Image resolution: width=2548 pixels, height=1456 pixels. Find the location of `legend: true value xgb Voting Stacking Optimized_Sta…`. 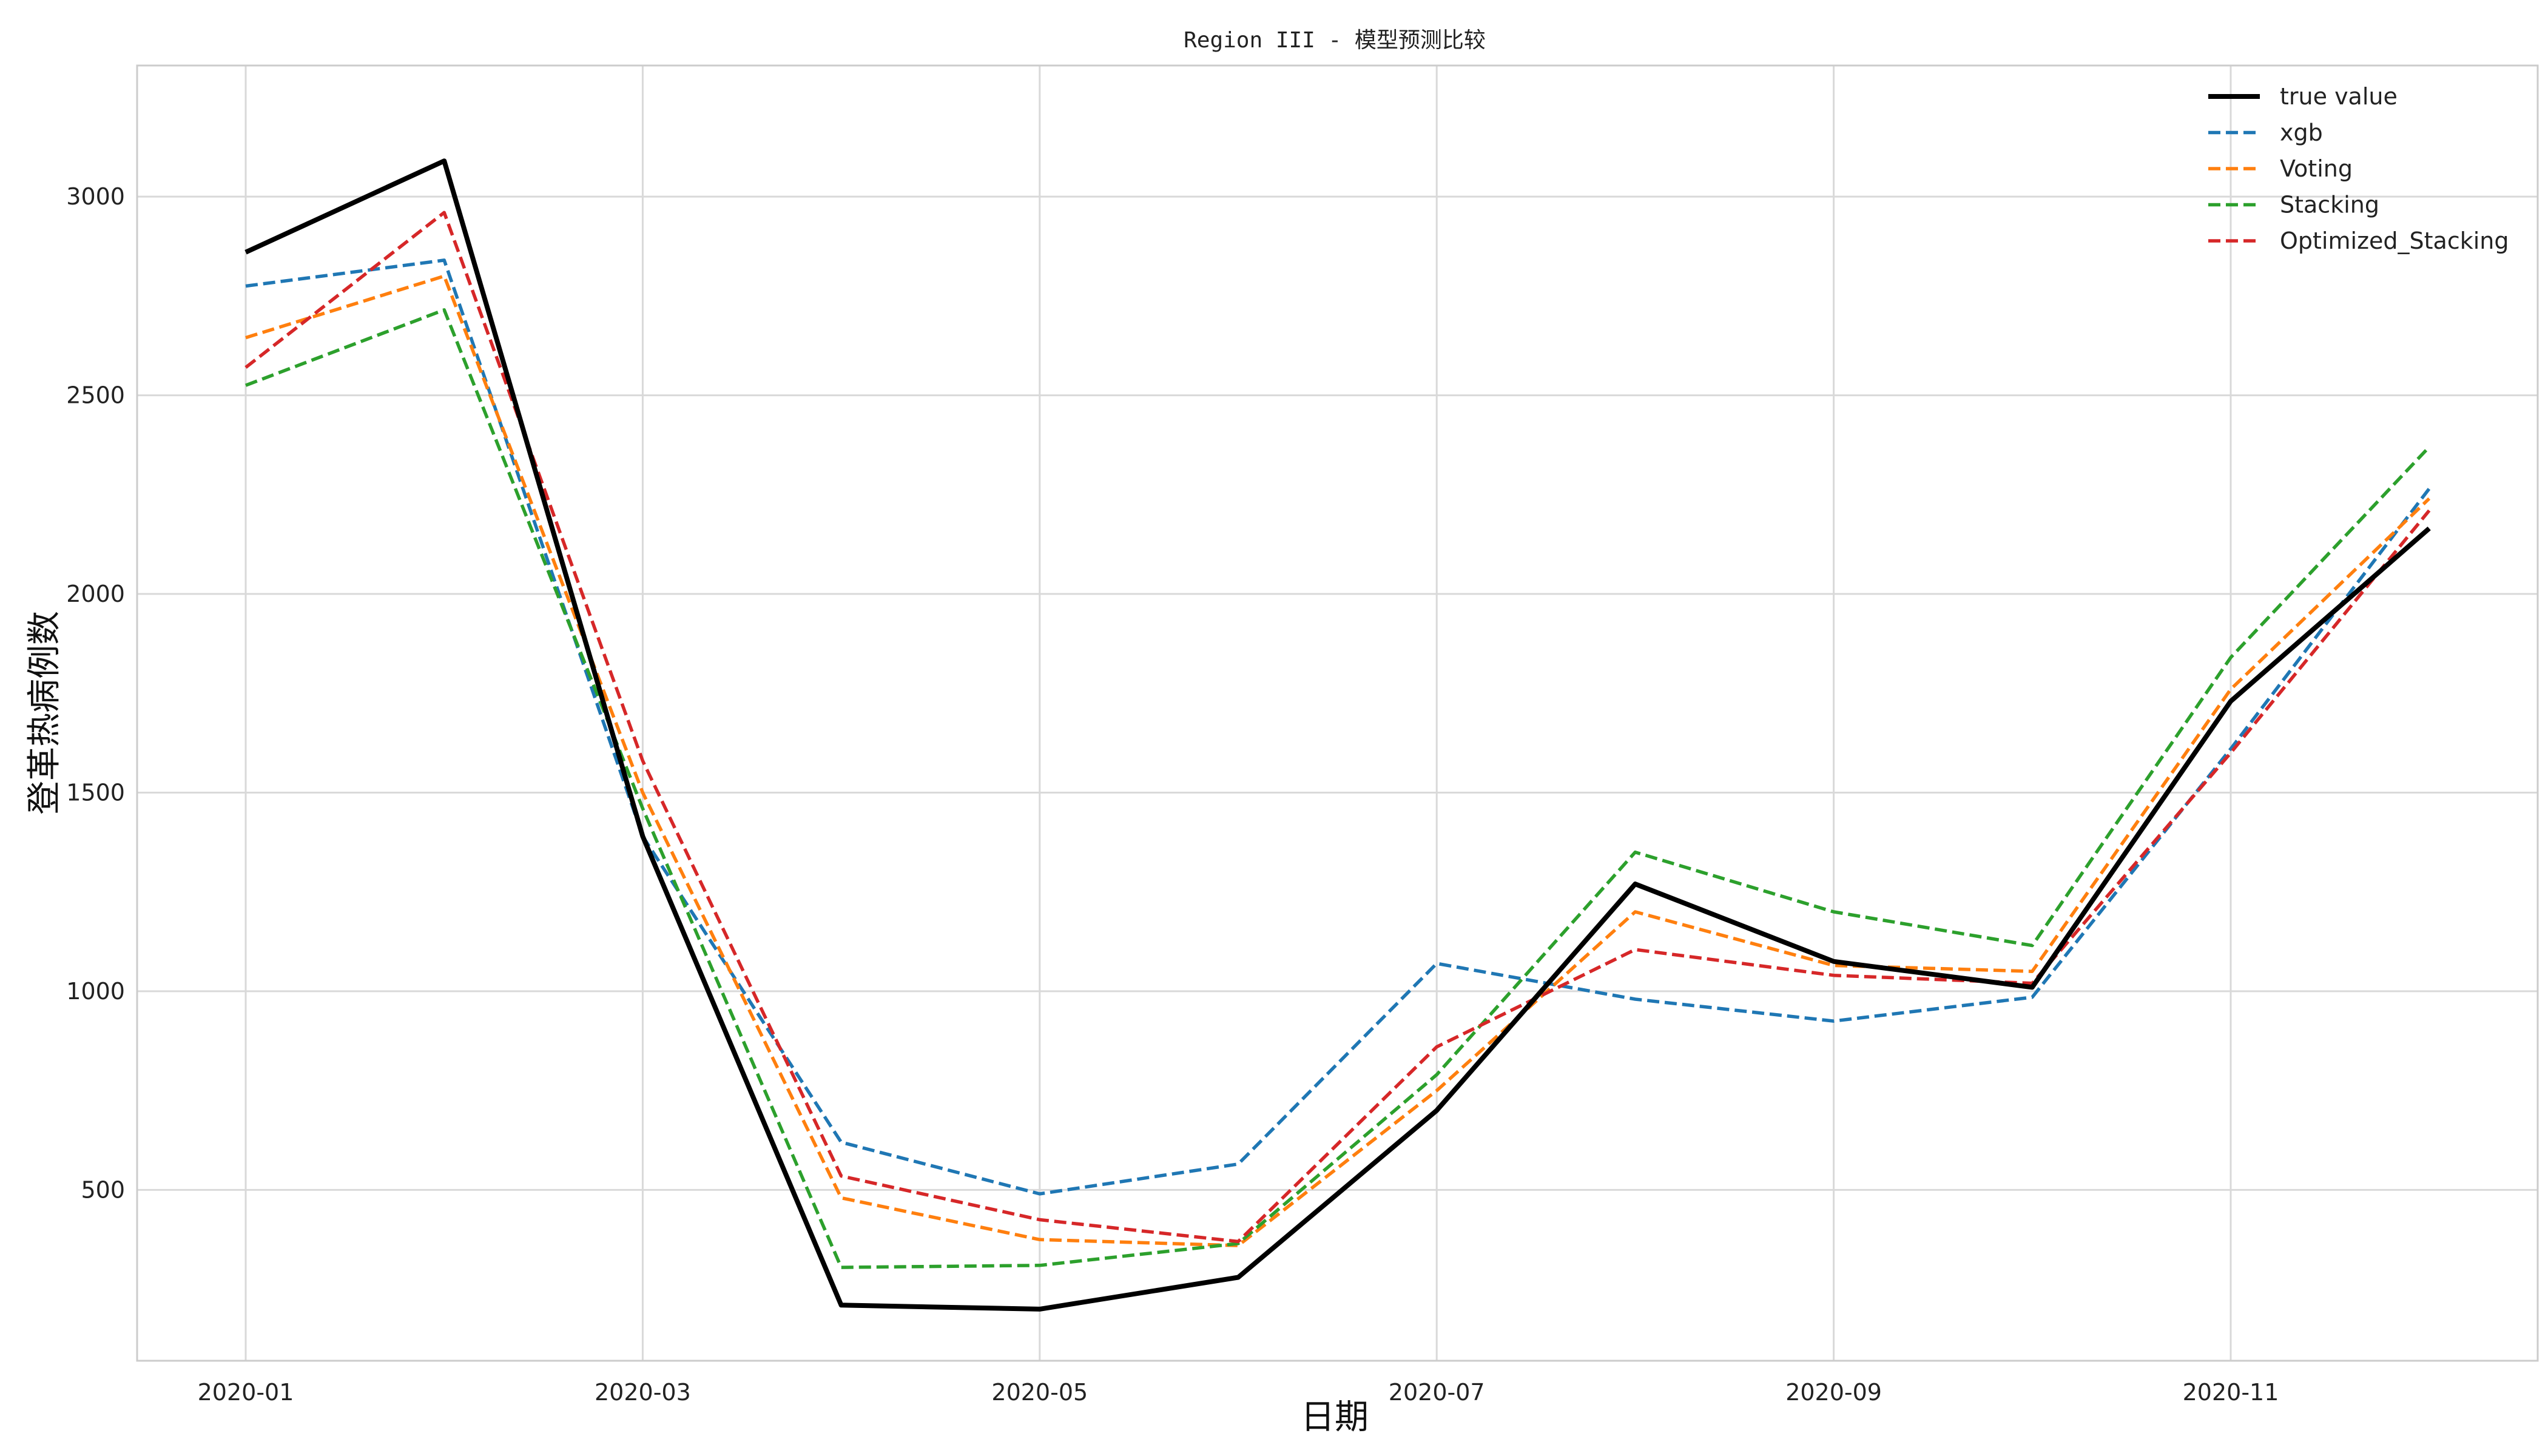

legend: true value xgb Voting Stacking Optimized_Sta… is located at coordinates (2358, 168).